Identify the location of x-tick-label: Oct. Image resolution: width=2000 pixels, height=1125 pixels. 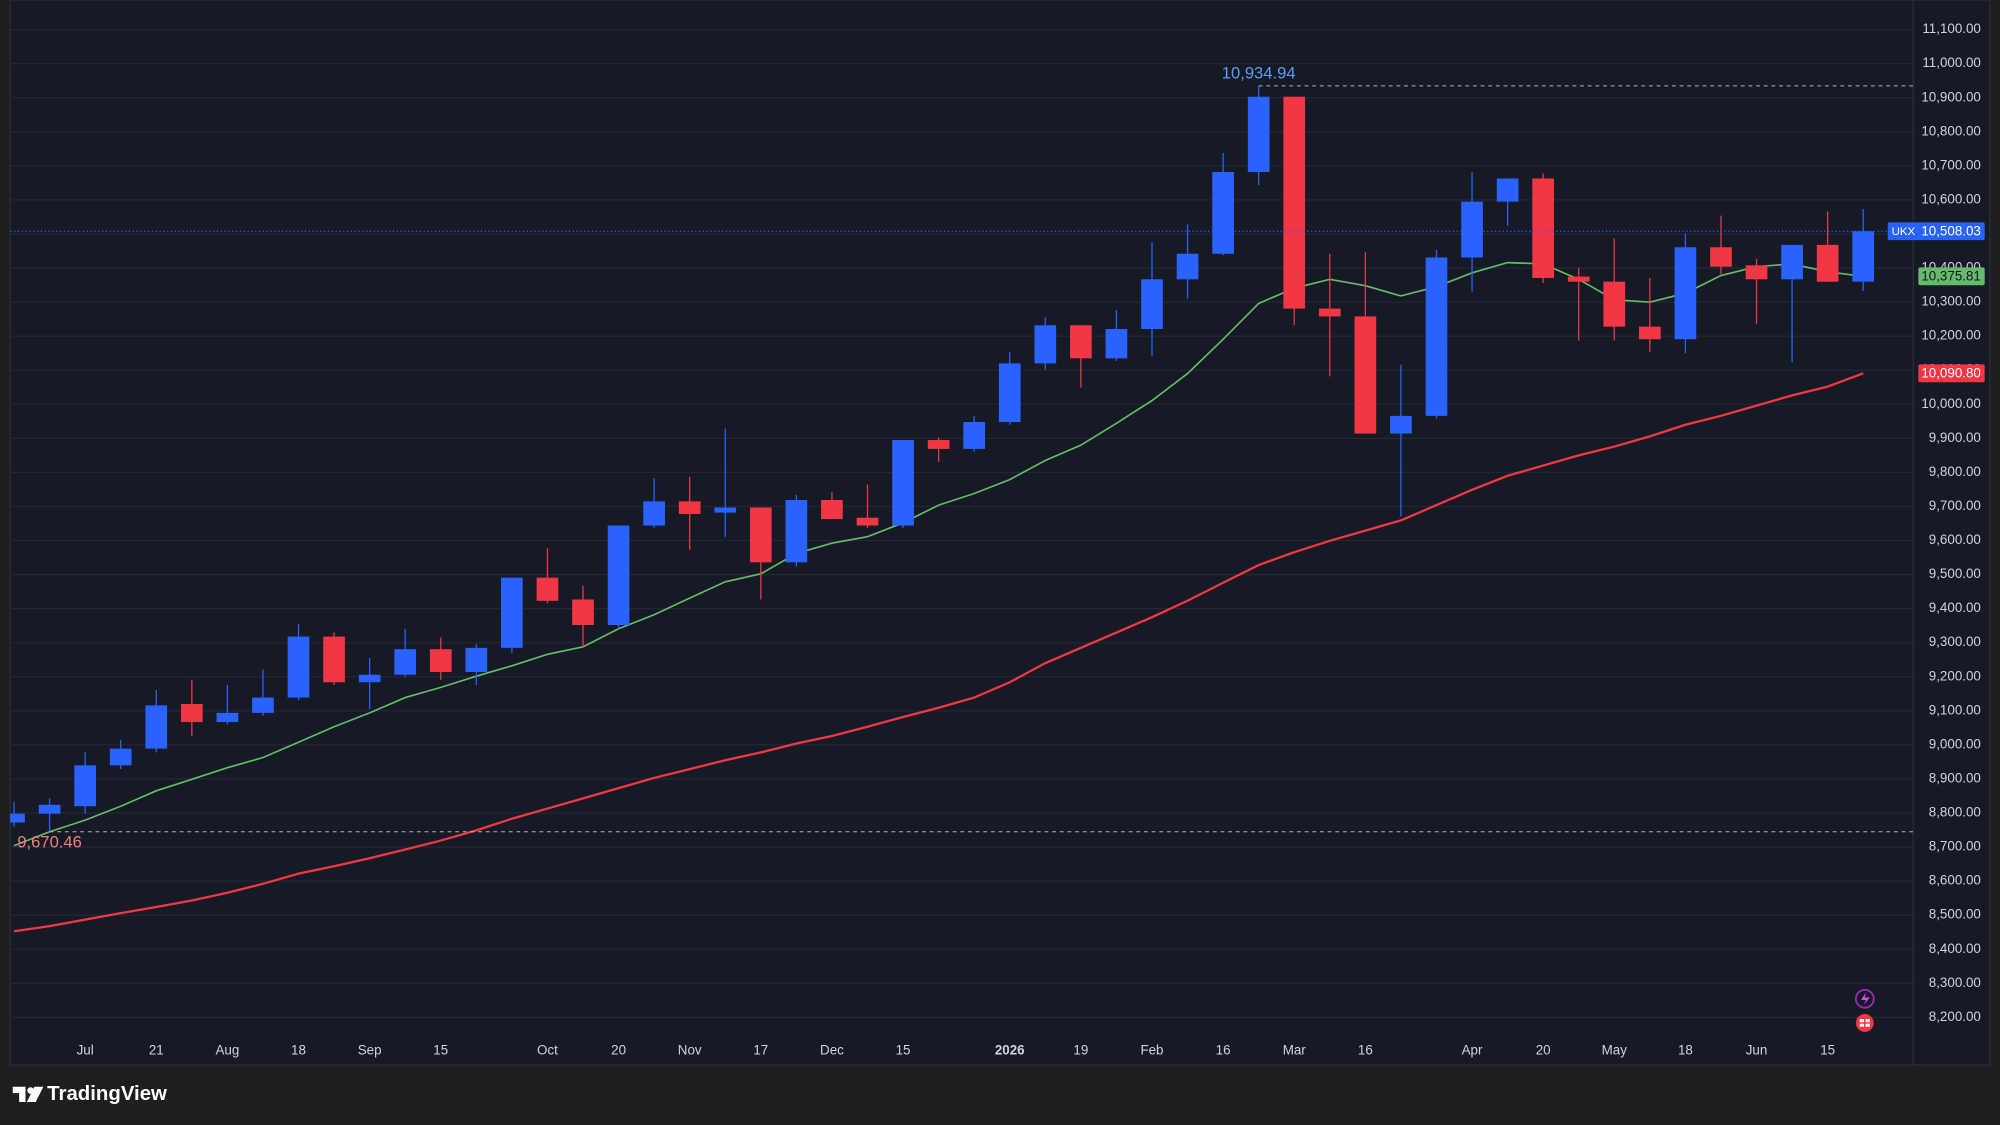
(547, 1050).